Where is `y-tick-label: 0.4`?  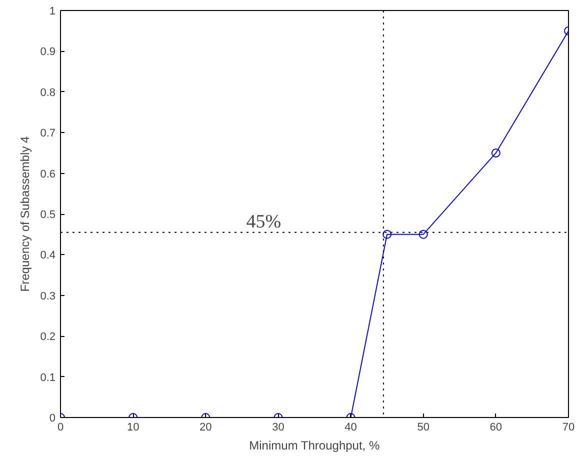 y-tick-label: 0.4 is located at coordinates (48, 256).